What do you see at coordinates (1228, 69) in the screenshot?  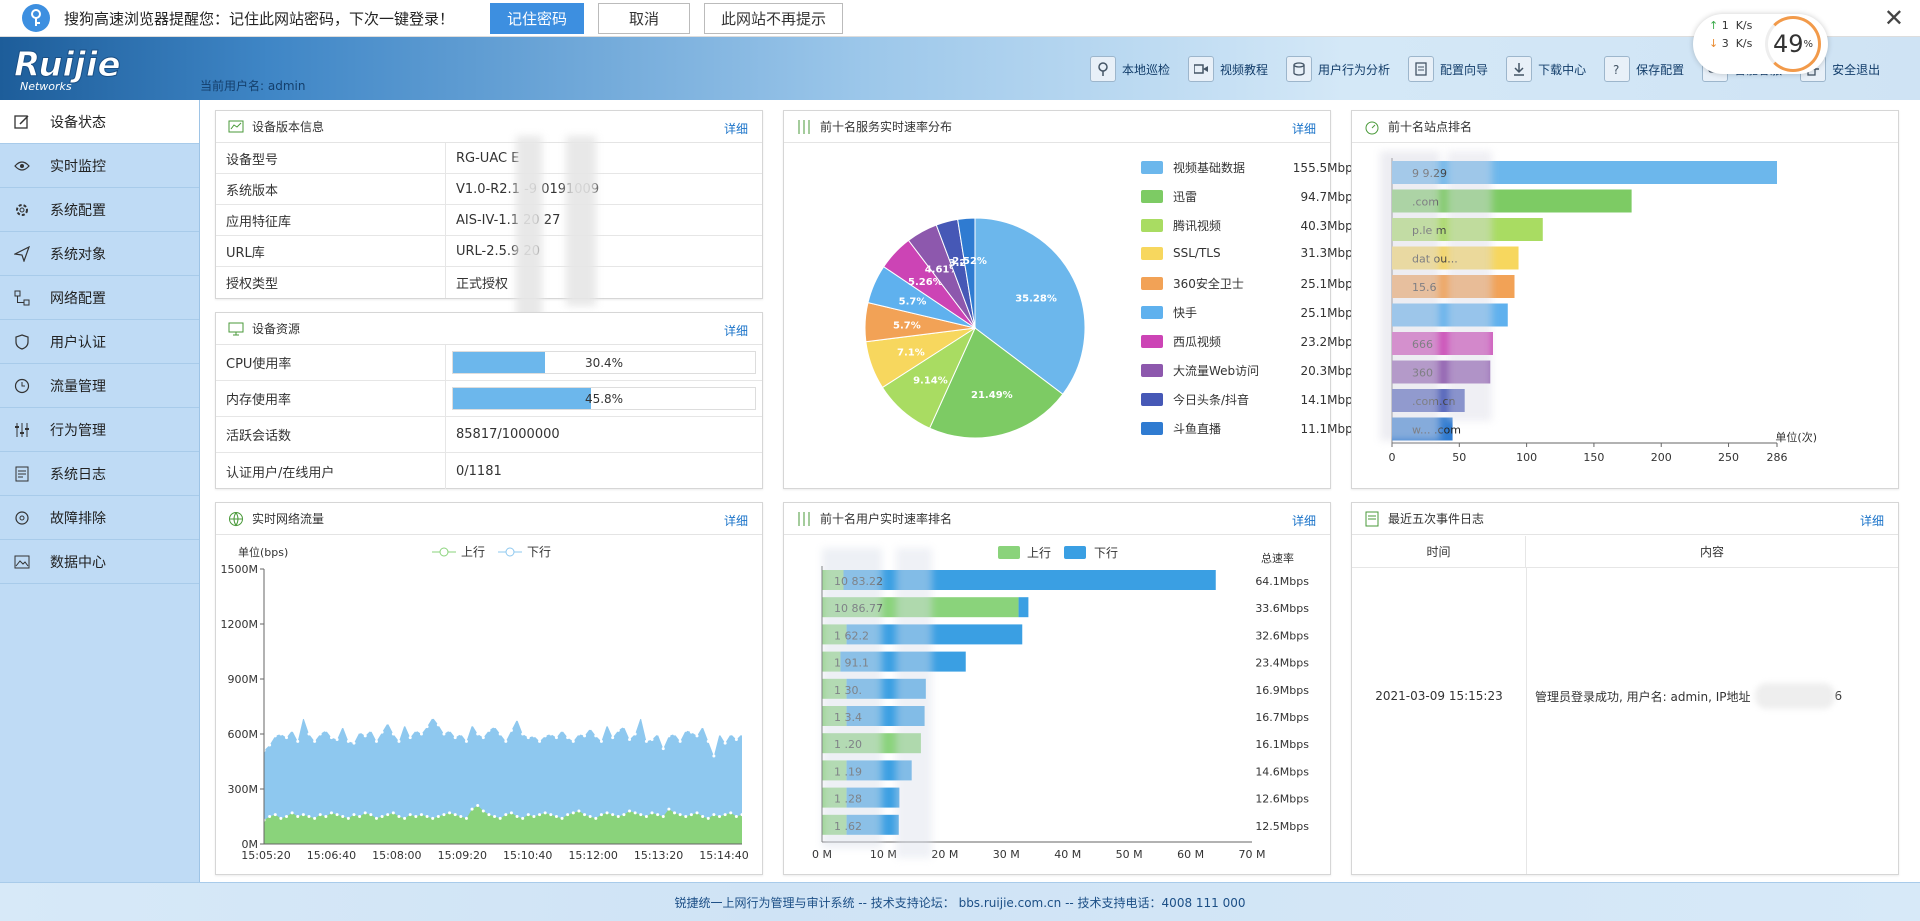 I see `nav-video-tutorial: 视频教程` at bounding box center [1228, 69].